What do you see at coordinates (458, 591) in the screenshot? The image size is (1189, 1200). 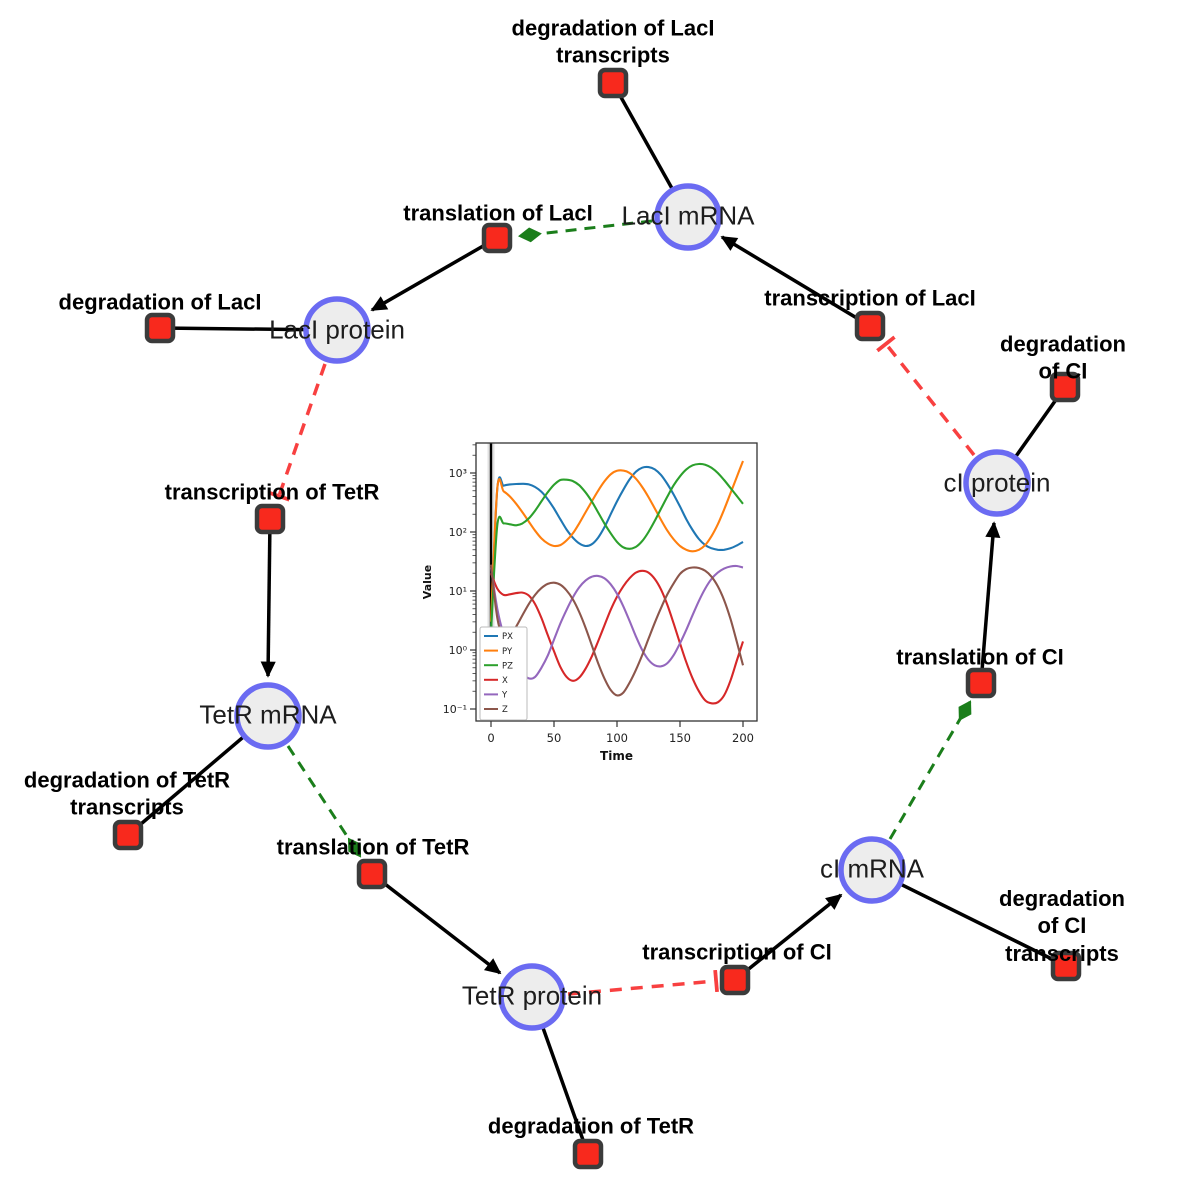 I see `y-tick-label: 10¹` at bounding box center [458, 591].